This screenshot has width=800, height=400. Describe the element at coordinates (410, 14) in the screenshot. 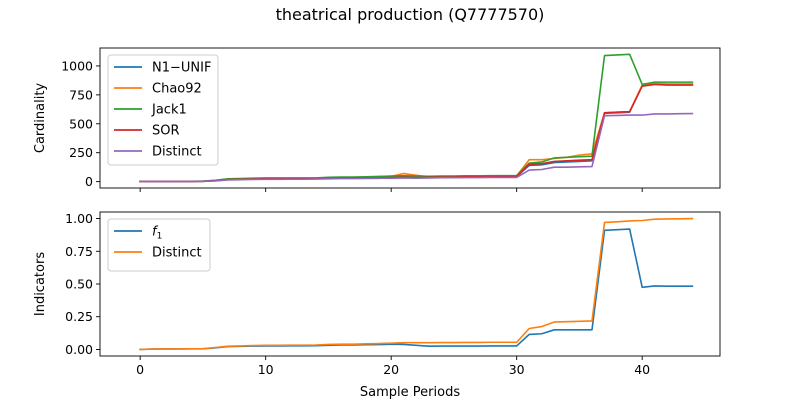

I see `figure-title: theatrical production (Q7777570)` at that location.